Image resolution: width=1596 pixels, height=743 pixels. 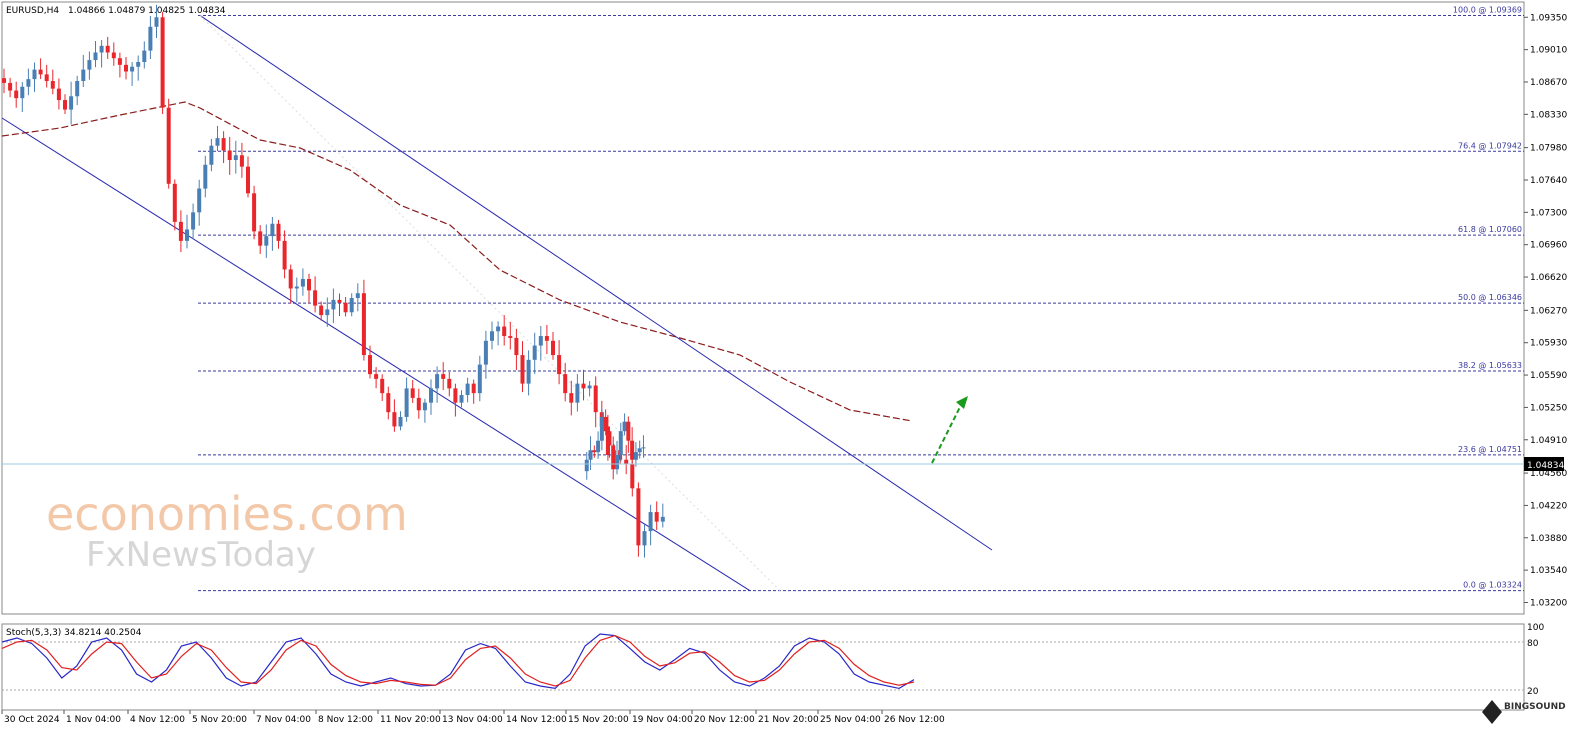 I want to click on x-tick-label: 7 Nov 04:00, so click(x=283, y=720).